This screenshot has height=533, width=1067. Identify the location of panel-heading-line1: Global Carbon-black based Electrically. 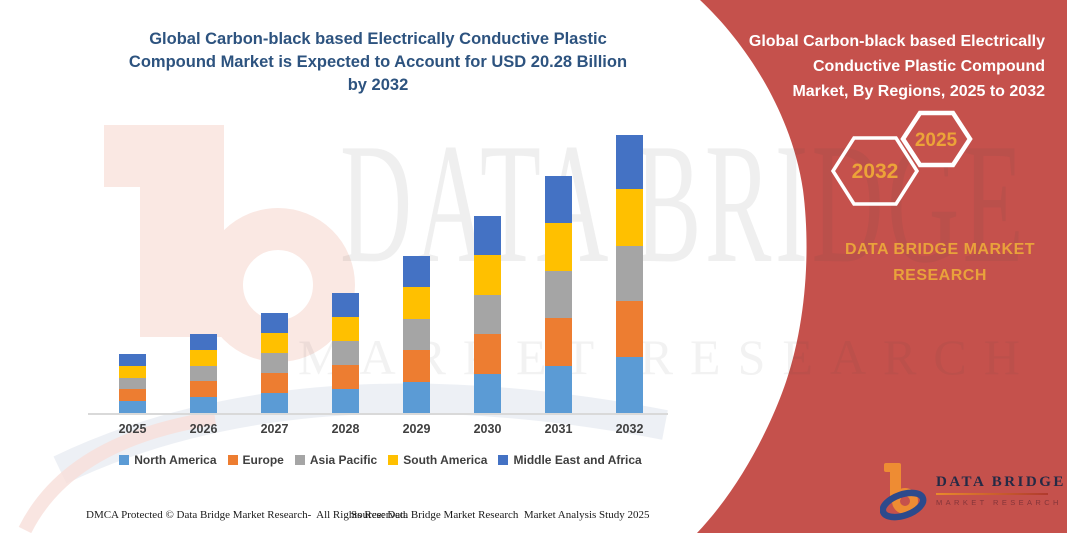
(896, 41).